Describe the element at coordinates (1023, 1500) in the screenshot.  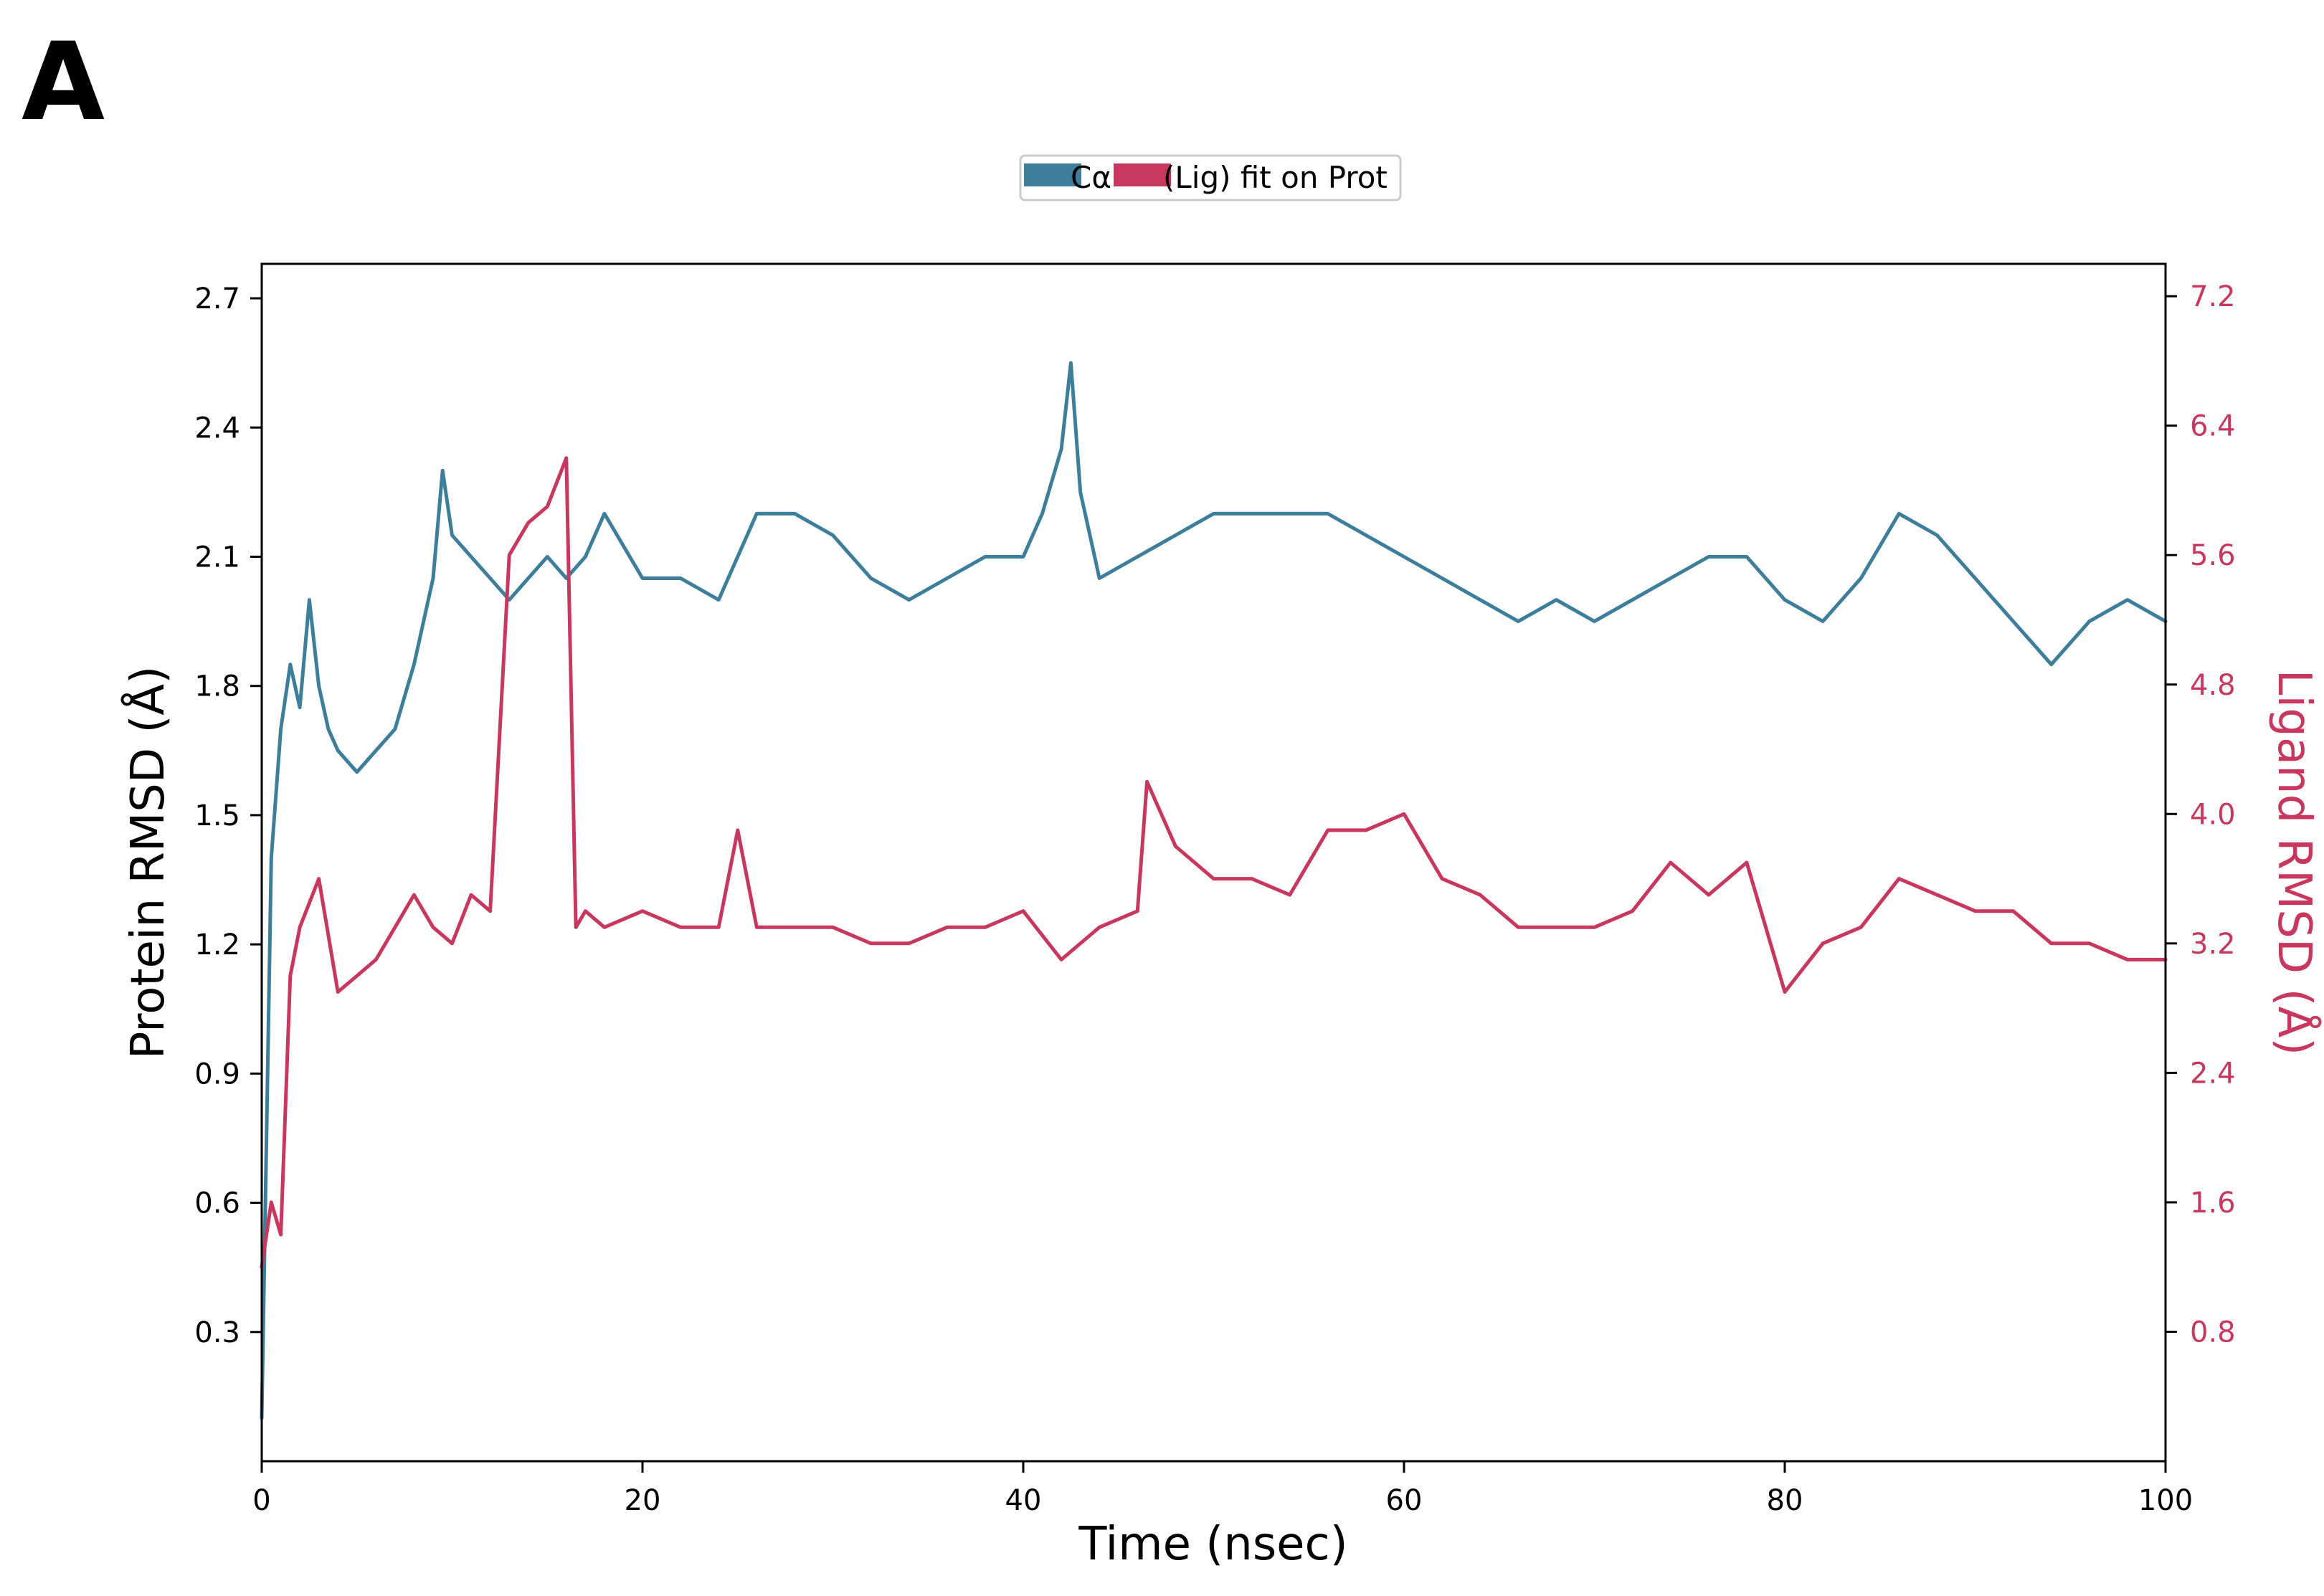
I see `x-tick-label-2: 40` at that location.